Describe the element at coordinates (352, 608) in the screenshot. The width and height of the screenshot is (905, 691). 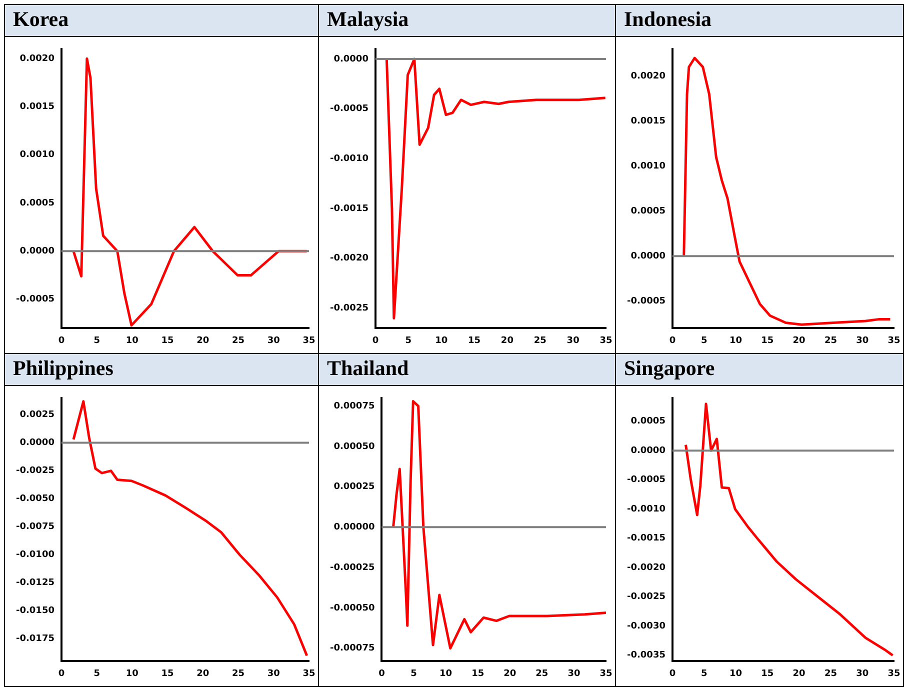
I see `y-tick-label: -0.00050` at that location.